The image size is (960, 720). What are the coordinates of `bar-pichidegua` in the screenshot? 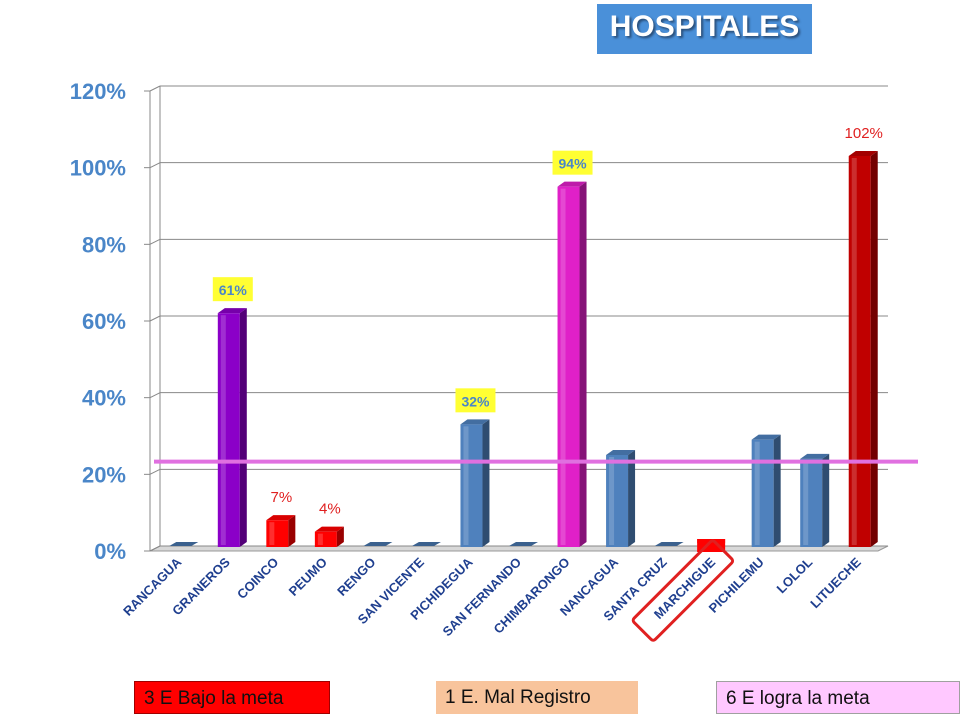 It's located at (475, 483).